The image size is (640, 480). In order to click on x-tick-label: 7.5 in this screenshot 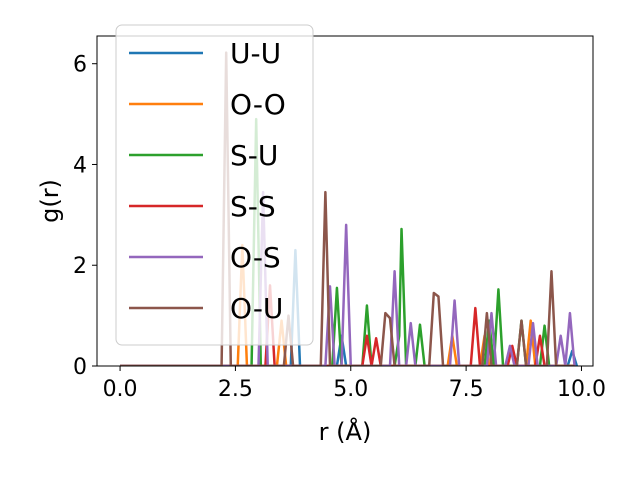, I will do `click(466, 389)`.